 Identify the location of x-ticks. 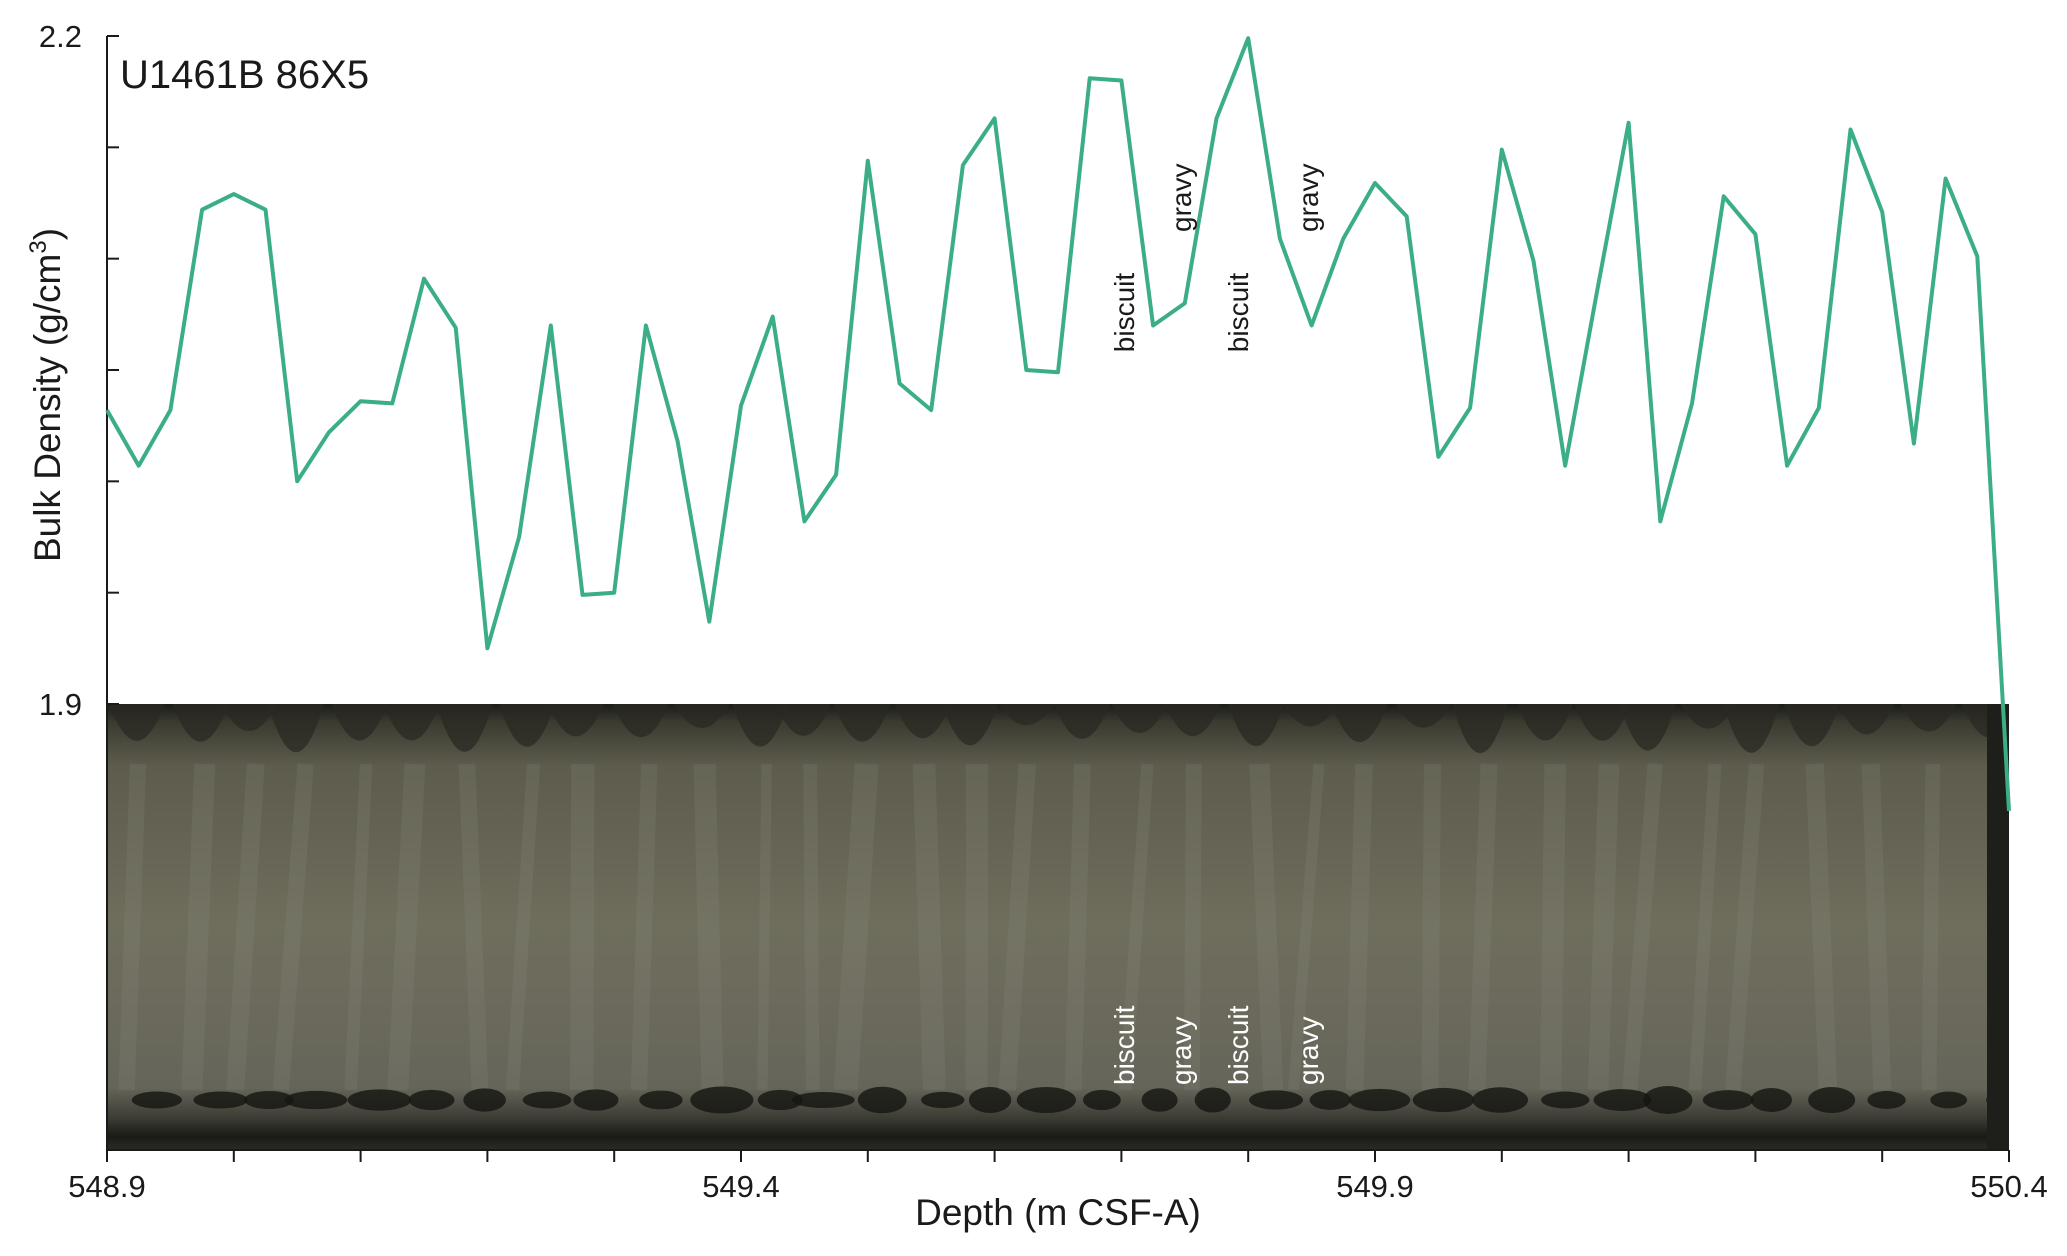
(1058, 1156).